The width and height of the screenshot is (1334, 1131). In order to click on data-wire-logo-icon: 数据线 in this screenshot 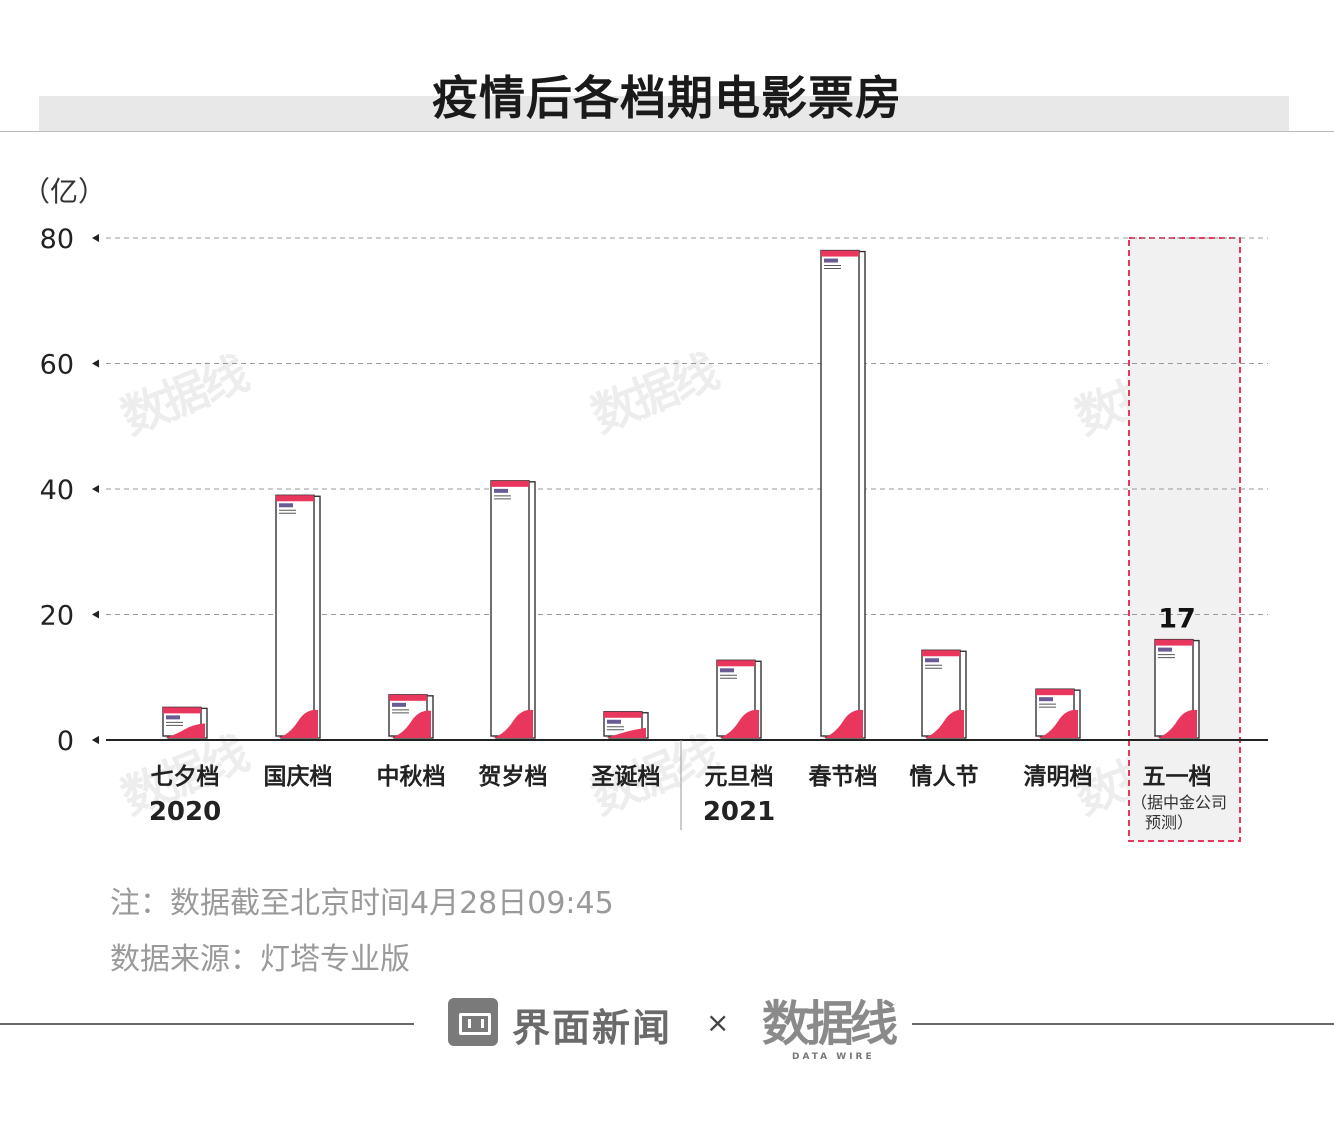, I will do `click(830, 1024)`.